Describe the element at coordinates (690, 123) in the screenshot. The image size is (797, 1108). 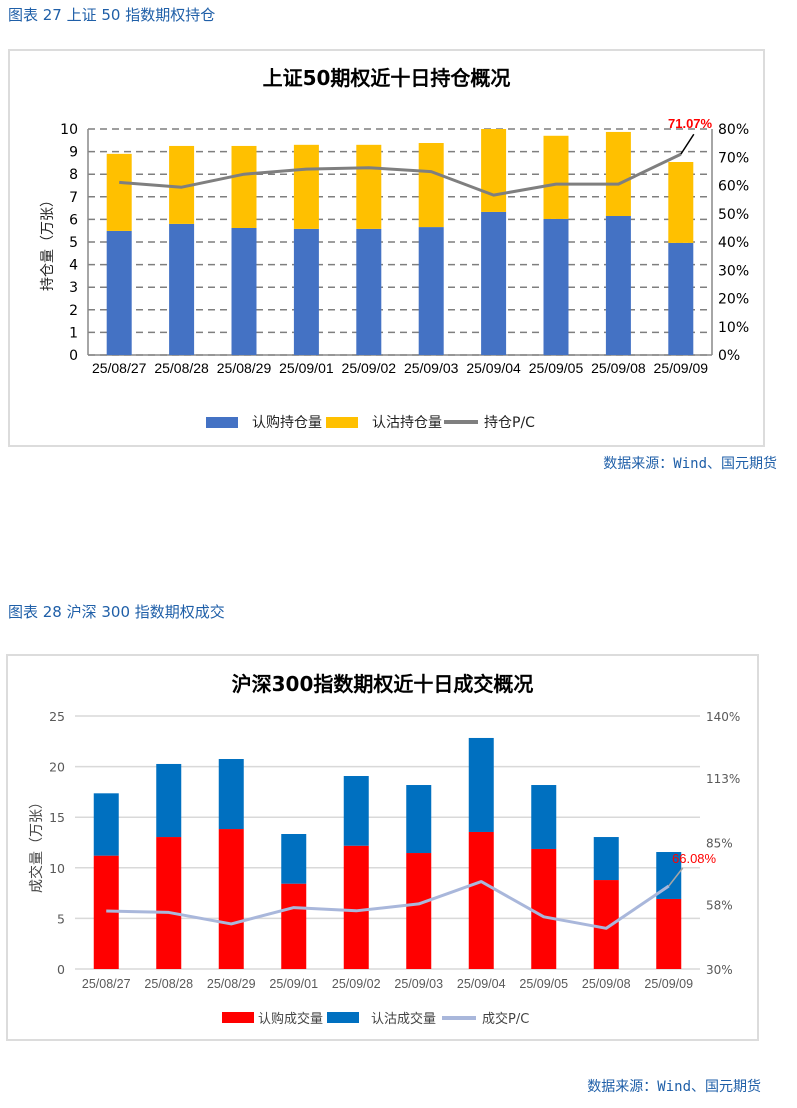
I see `pc-annotation: 71.07%` at that location.